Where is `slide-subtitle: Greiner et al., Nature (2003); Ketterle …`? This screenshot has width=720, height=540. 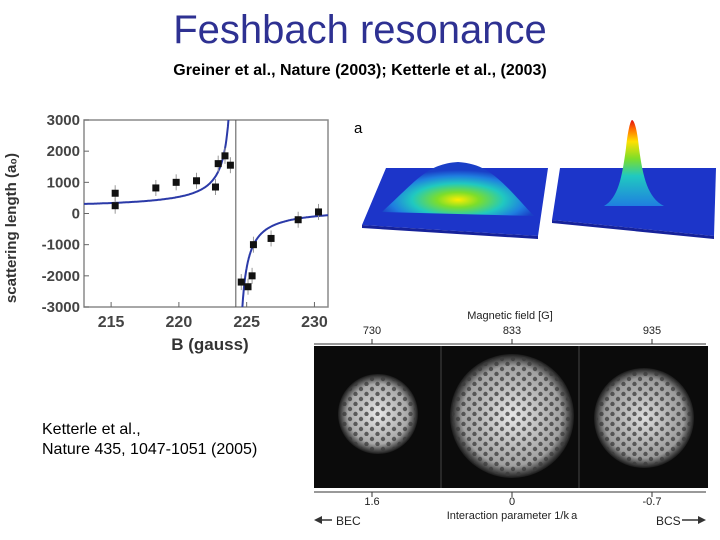
slide-subtitle: Greiner et al., Nature (2003); Ketterle … is located at coordinates (360, 70).